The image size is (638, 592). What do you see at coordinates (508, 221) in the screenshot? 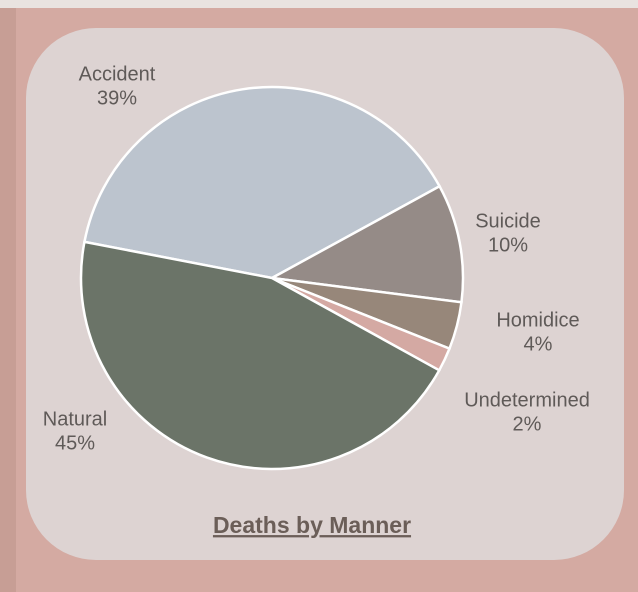
I see `slice-label: Suicide` at bounding box center [508, 221].